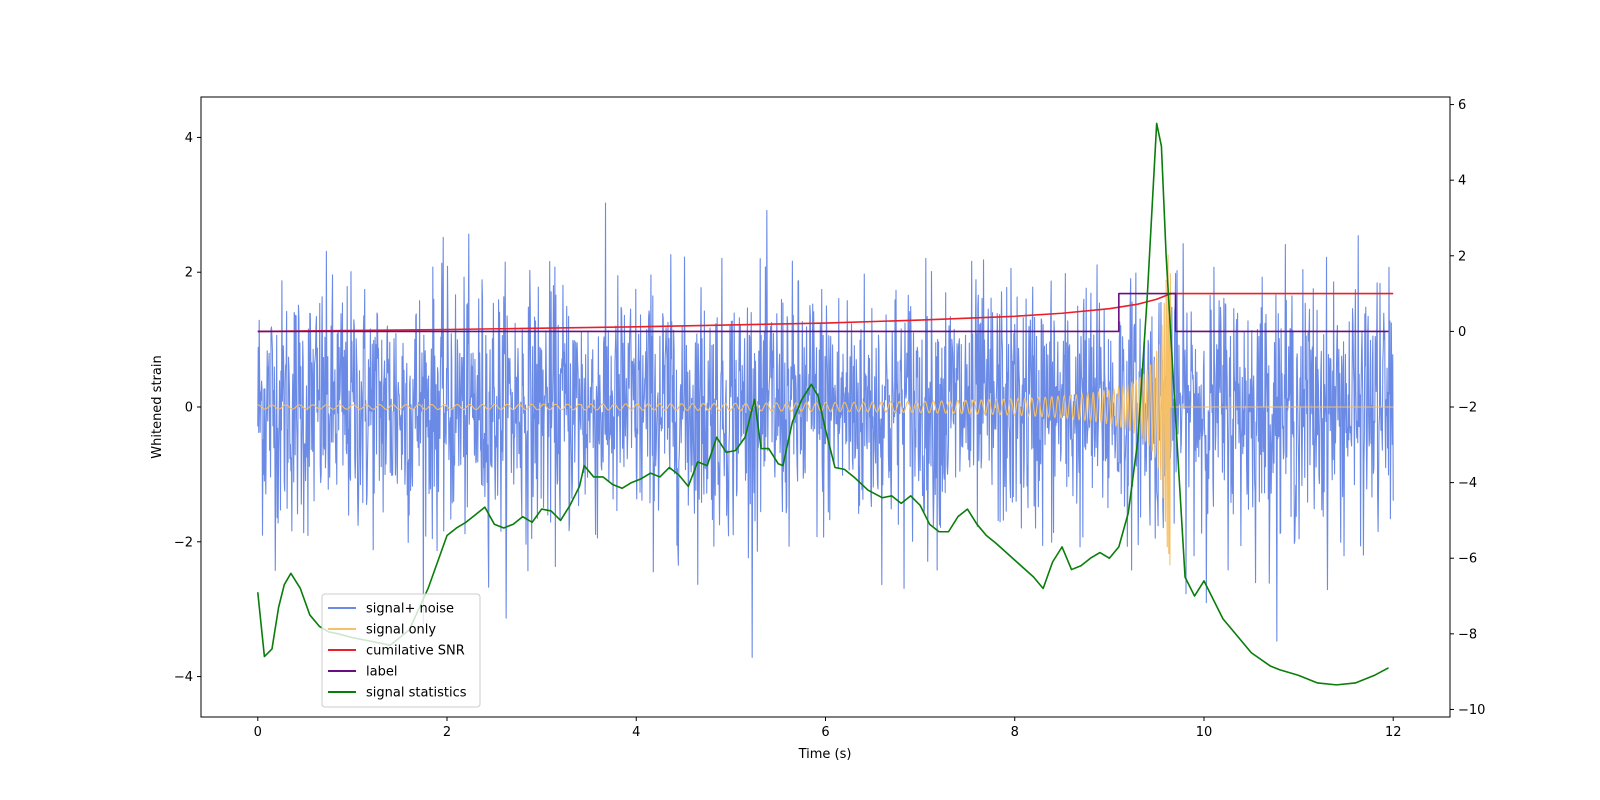 The height and width of the screenshot is (800, 1600). Describe the element at coordinates (258, 732) in the screenshot. I see `x-tick-label: 0` at that location.